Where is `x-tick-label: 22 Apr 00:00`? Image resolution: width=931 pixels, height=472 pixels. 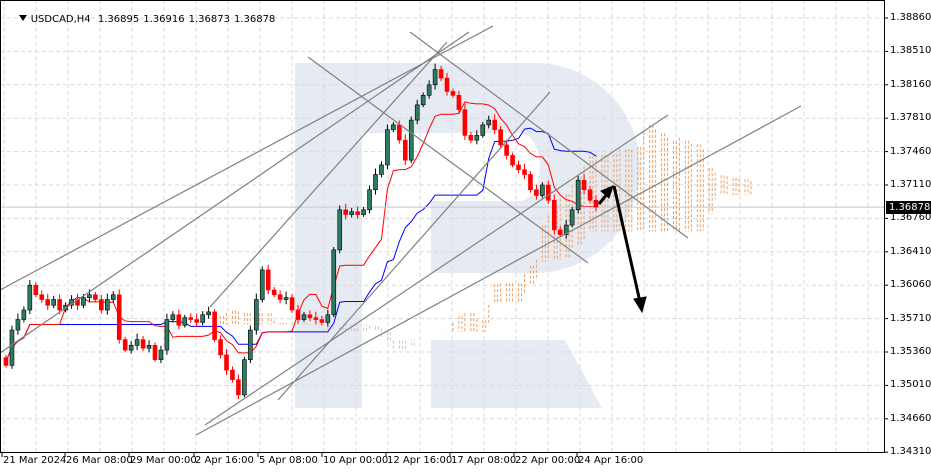 x-tick-label: 22 Apr 00:00 is located at coordinates (548, 460).